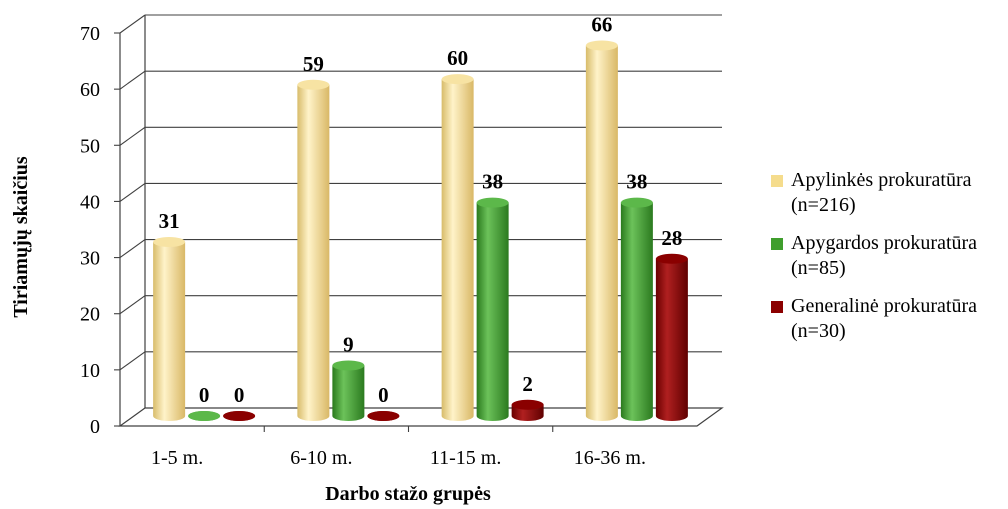 The height and width of the screenshot is (509, 1008). Describe the element at coordinates (90, 371) in the screenshot. I see `y-tick-label: 10` at that location.